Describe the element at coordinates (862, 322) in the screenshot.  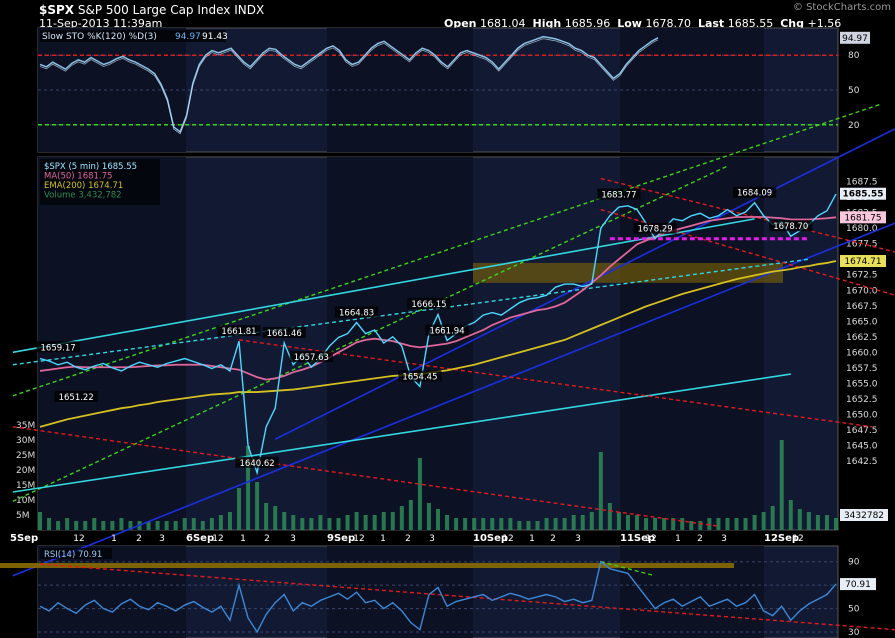
I see `price-tick-label: 1665.0` at that location.